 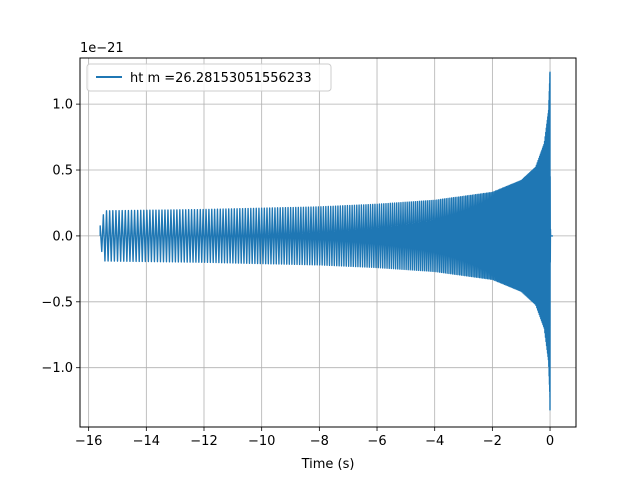 What do you see at coordinates (57, 302) in the screenshot?
I see `y-tick-label: −0.5` at bounding box center [57, 302].